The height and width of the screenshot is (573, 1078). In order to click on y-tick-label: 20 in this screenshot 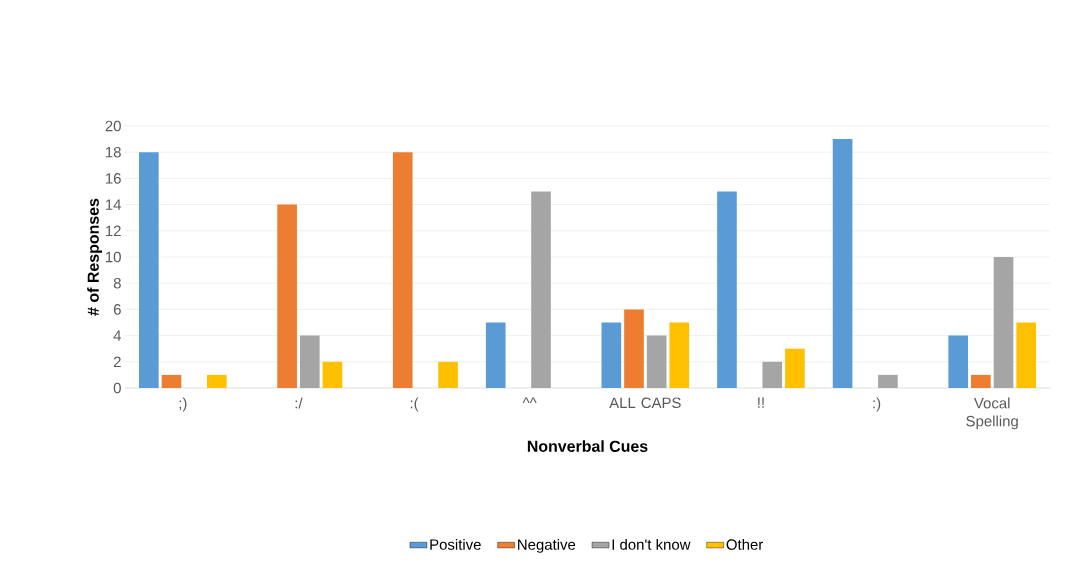, I will do `click(113, 126)`.